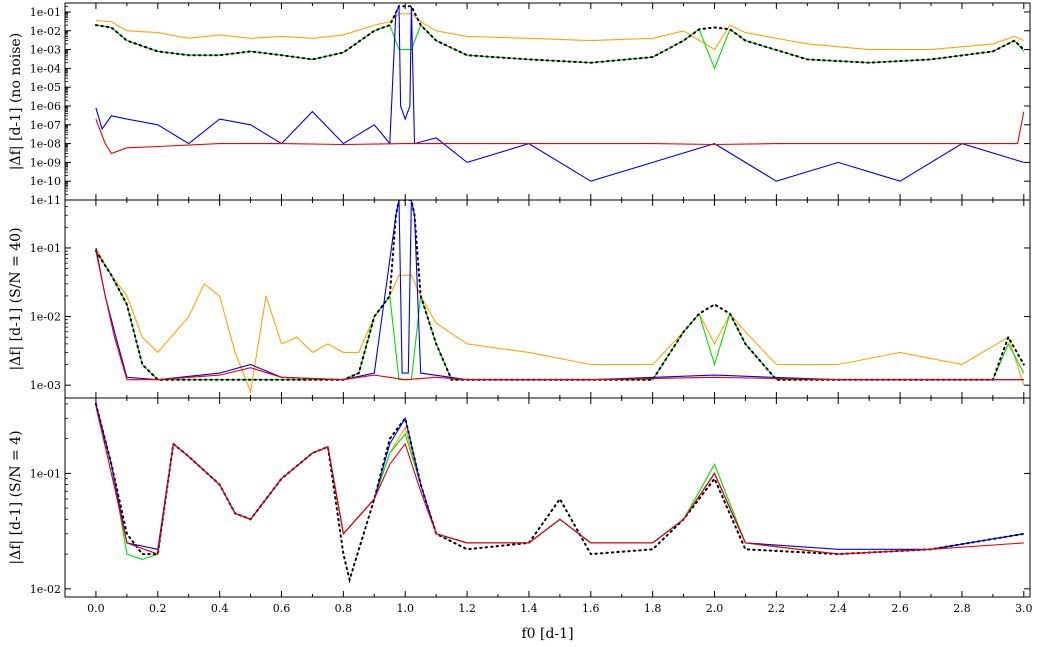  What do you see at coordinates (16, 497) in the screenshot?
I see `panel-3-ylabel: |Δf| [d-1] (S/N = 4)` at bounding box center [16, 497].